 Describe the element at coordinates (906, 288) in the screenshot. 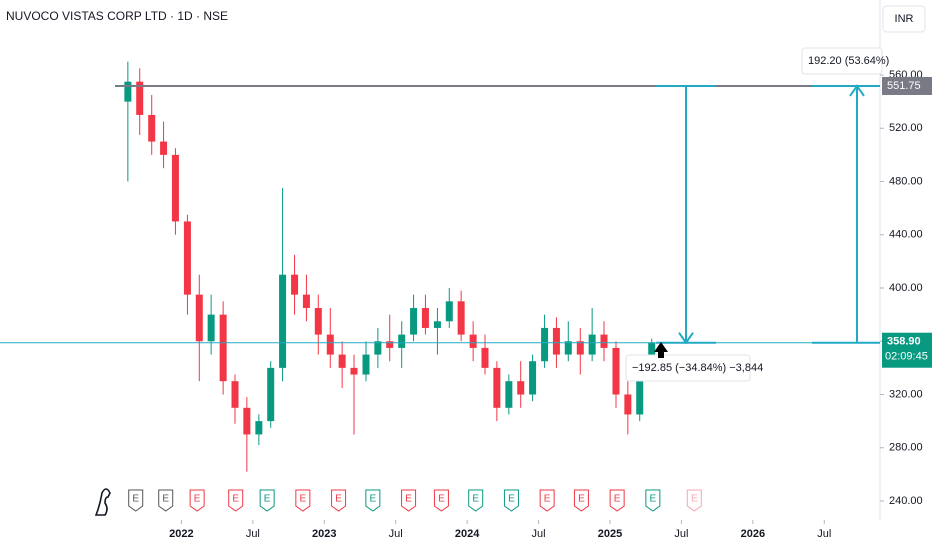

I see `y-tick-label: 400.00` at that location.